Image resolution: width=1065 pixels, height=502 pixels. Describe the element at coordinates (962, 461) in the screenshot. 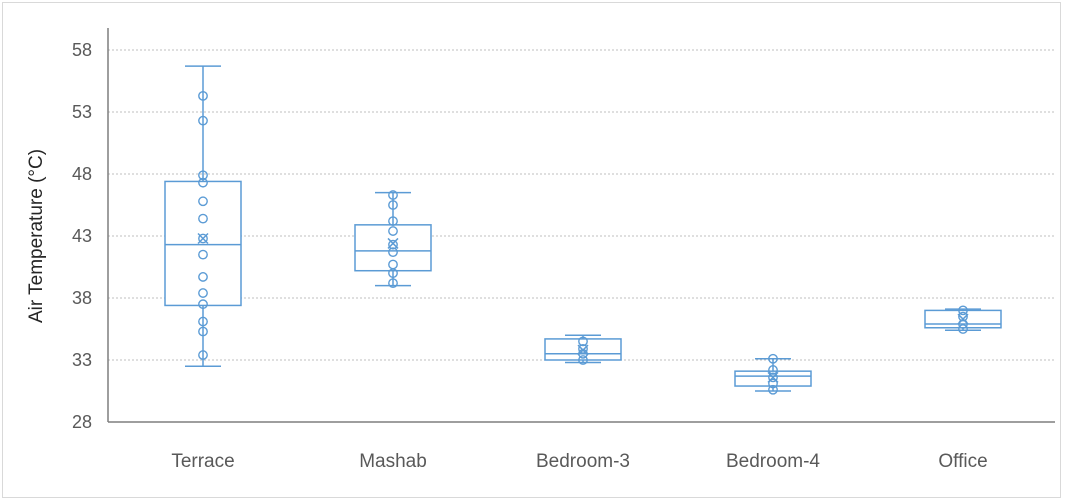

I see `category-label: Office` at that location.